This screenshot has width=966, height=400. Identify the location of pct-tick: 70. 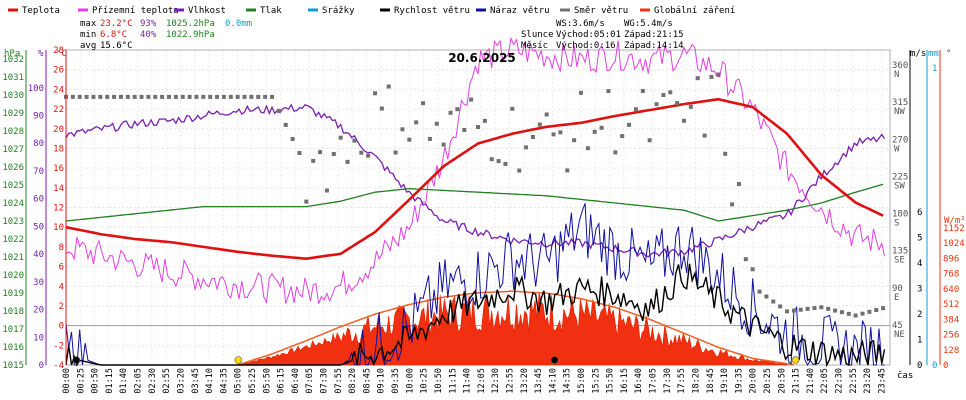
(38, 172).